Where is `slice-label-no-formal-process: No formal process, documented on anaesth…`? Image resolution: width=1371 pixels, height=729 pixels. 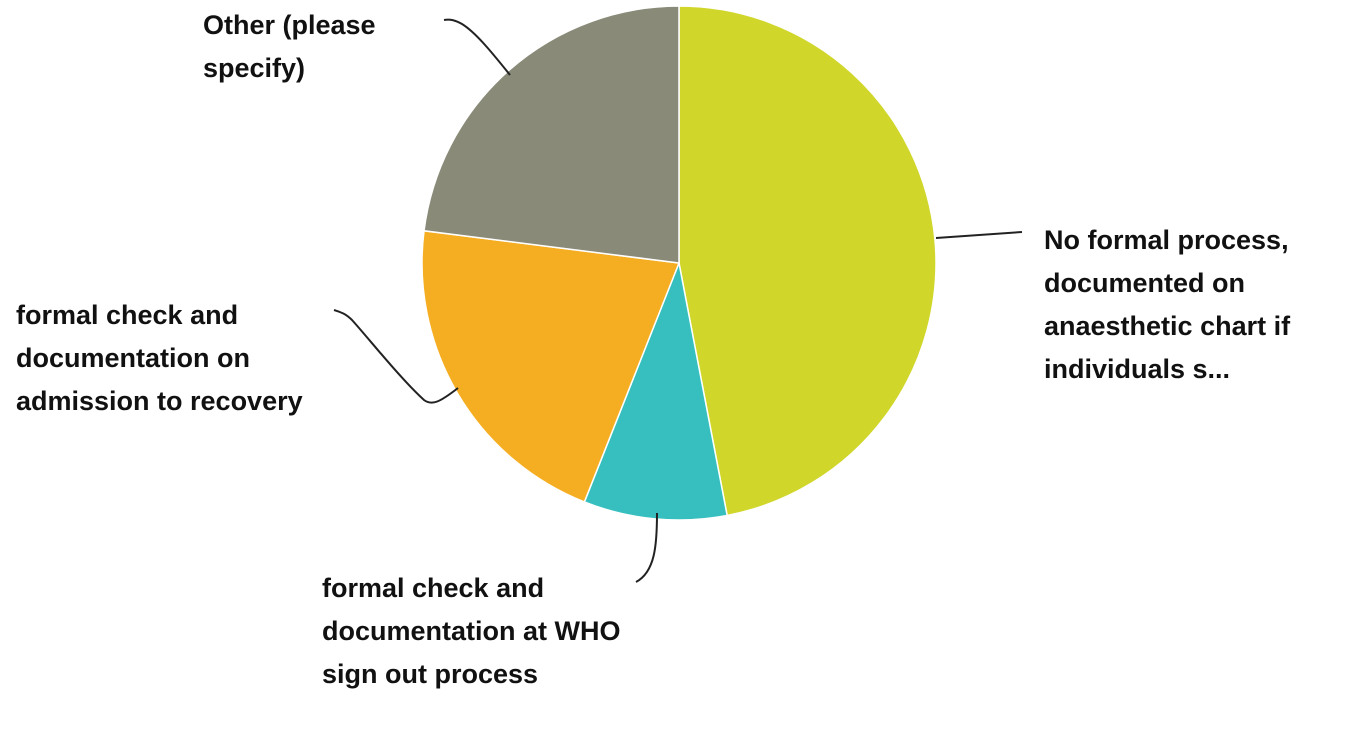 slice-label-no-formal-process: No formal process, documented on anaesth… is located at coordinates (1167, 304).